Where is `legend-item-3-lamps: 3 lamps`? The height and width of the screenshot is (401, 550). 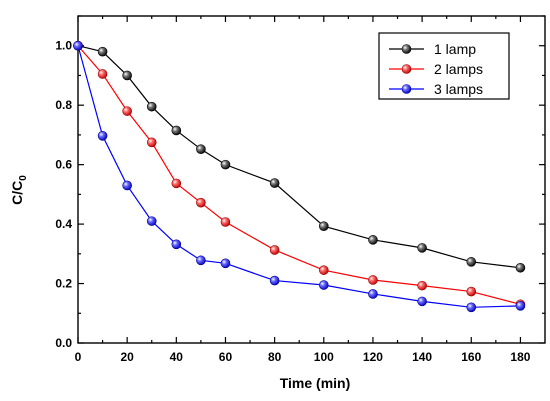 legend-item-3-lamps: 3 lamps is located at coordinates (436, 89).